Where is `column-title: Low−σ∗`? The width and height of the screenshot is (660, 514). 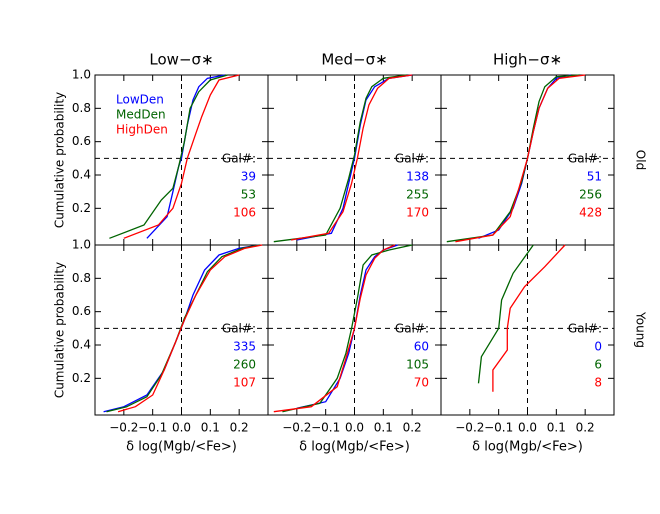 column-title: Low−σ∗ is located at coordinates (181, 60).